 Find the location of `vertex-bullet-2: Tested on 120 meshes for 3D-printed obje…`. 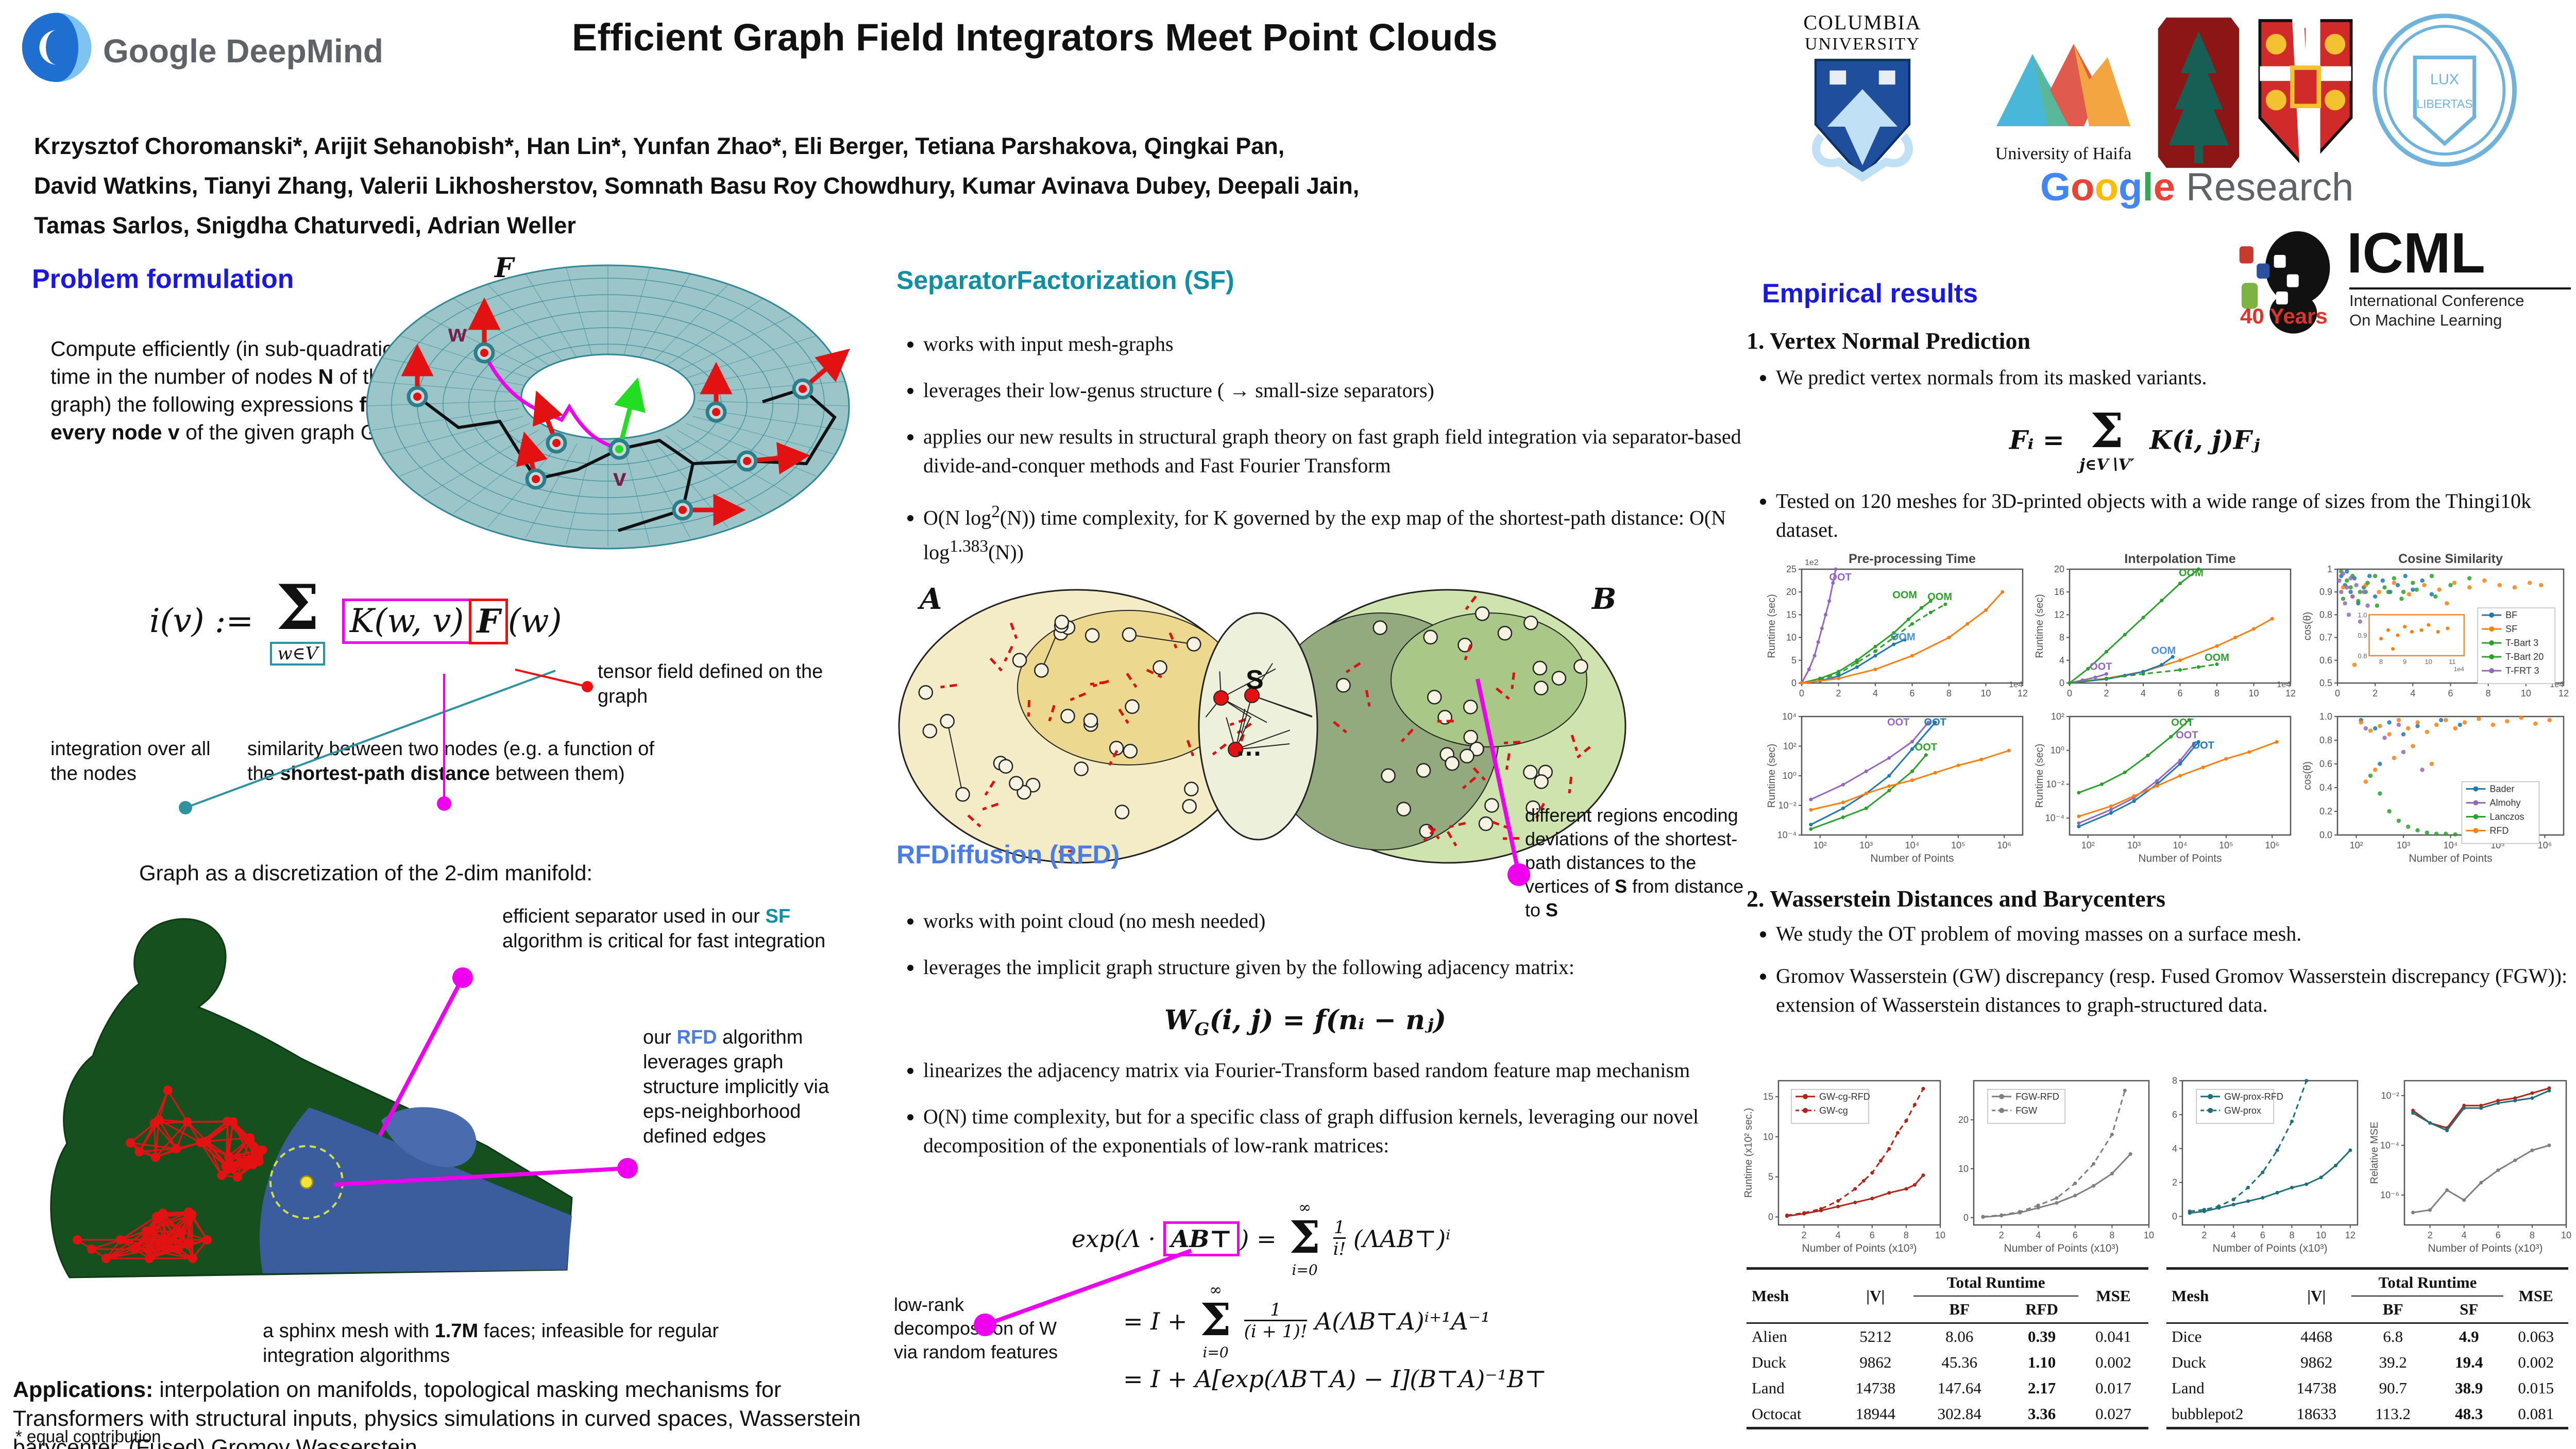

vertex-bullet-2: Tested on 120 meshes for 3D-printed obje… is located at coordinates (2176, 515).